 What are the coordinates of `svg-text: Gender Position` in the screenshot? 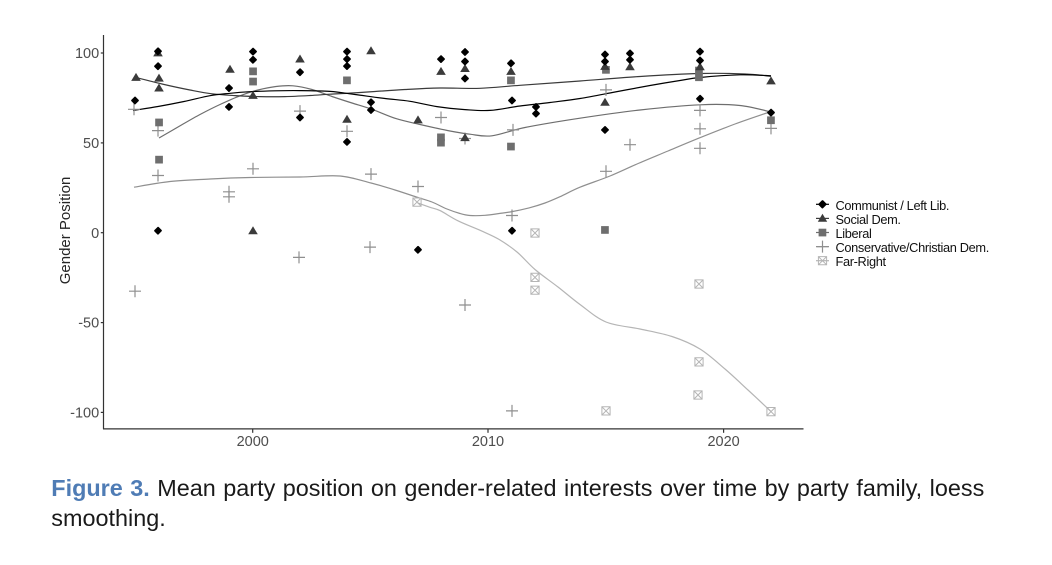 It's located at (65, 231).